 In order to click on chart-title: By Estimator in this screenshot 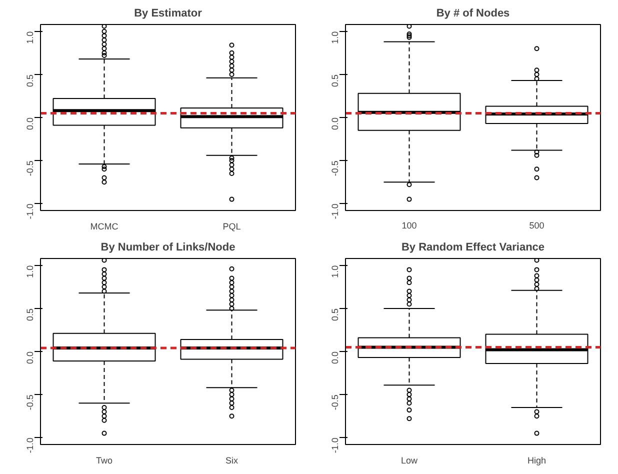, I will do `click(168, 14)`.